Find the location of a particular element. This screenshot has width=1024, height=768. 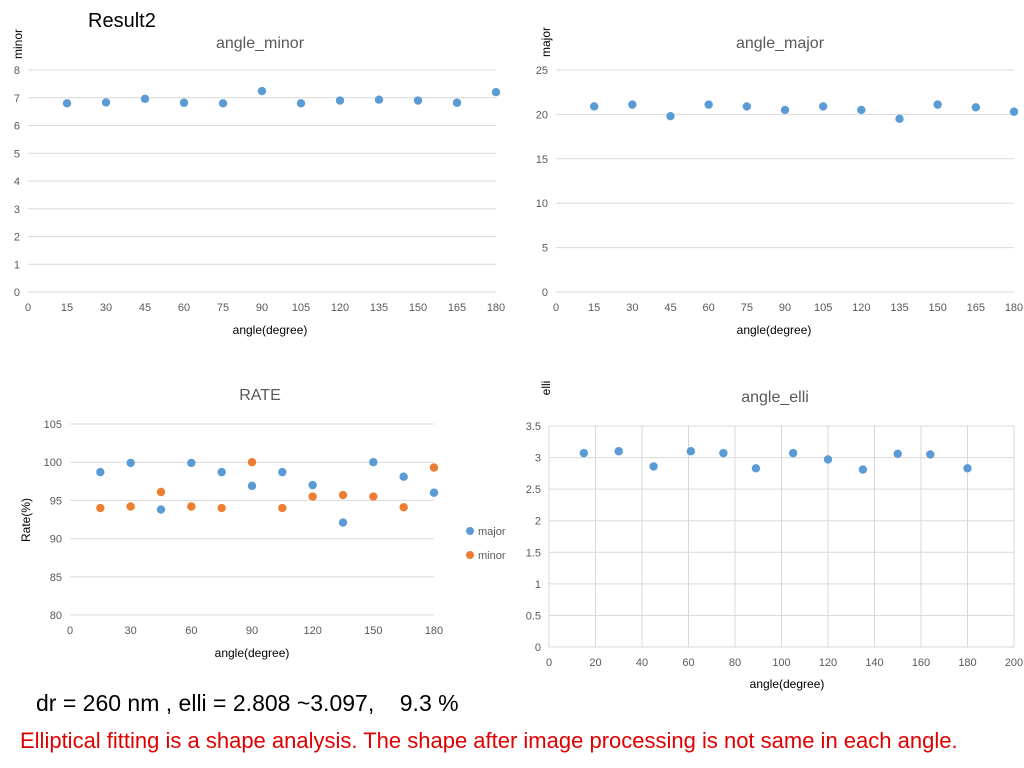

y-axis-label: elli is located at coordinates (546, 388).